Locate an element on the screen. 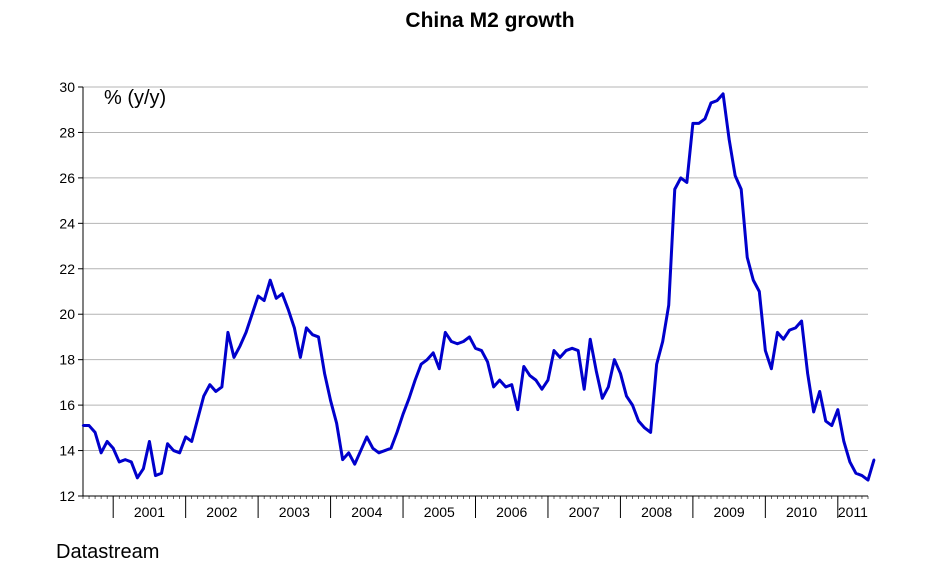 The height and width of the screenshot is (572, 942). y-tick-label: 22 is located at coordinates (67, 269).